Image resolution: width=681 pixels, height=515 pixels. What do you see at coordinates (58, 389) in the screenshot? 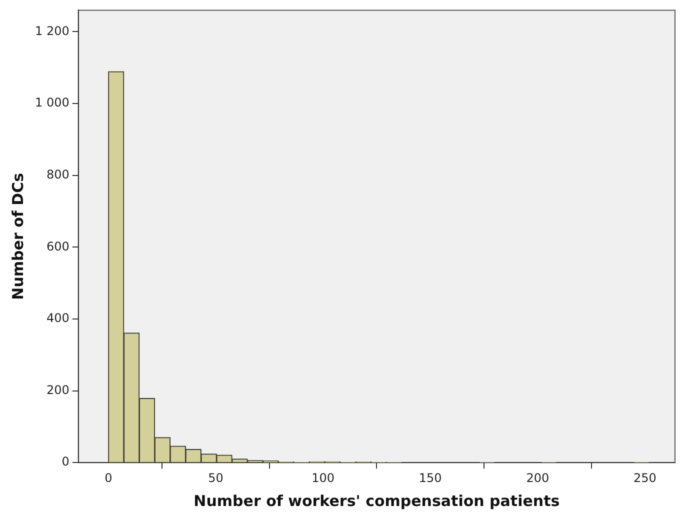
I see `y-tick-label: 200` at bounding box center [58, 389].